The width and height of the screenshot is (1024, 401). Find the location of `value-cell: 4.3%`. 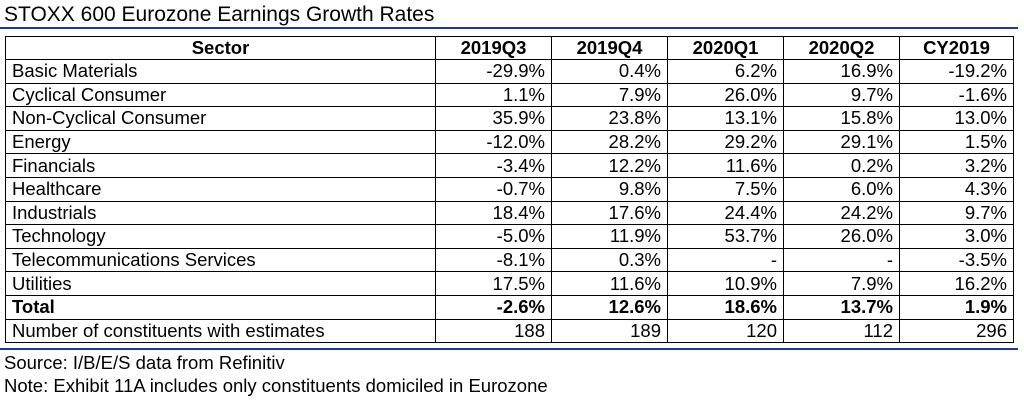

value-cell: 4.3% is located at coordinates (956, 189).